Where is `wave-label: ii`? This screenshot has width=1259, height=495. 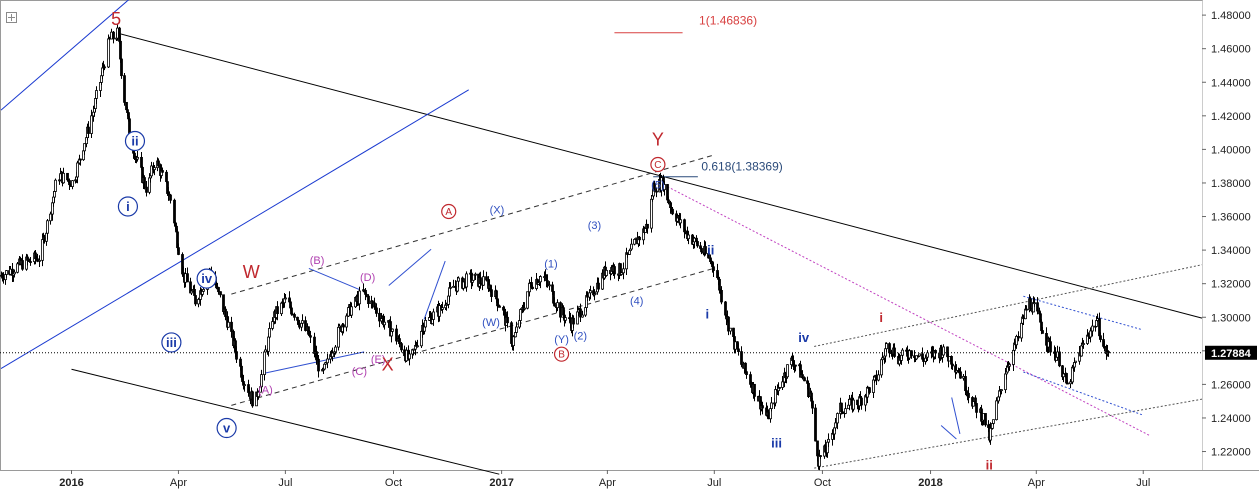 wave-label: ii is located at coordinates (710, 250).